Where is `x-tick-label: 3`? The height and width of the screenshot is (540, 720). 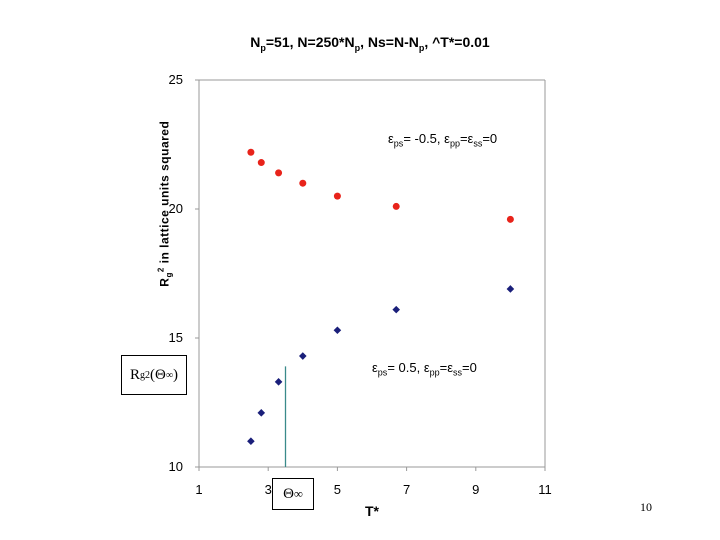
x-tick-label: 3 is located at coordinates (268, 489).